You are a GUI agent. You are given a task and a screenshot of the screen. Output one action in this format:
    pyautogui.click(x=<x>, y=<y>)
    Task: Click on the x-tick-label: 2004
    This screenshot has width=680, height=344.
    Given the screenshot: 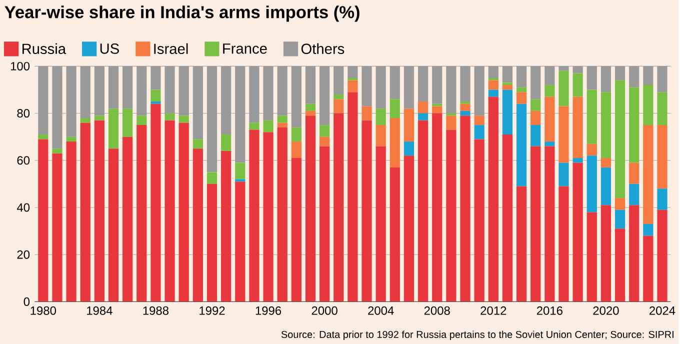 What is the action you would take?
    pyautogui.click(x=381, y=310)
    